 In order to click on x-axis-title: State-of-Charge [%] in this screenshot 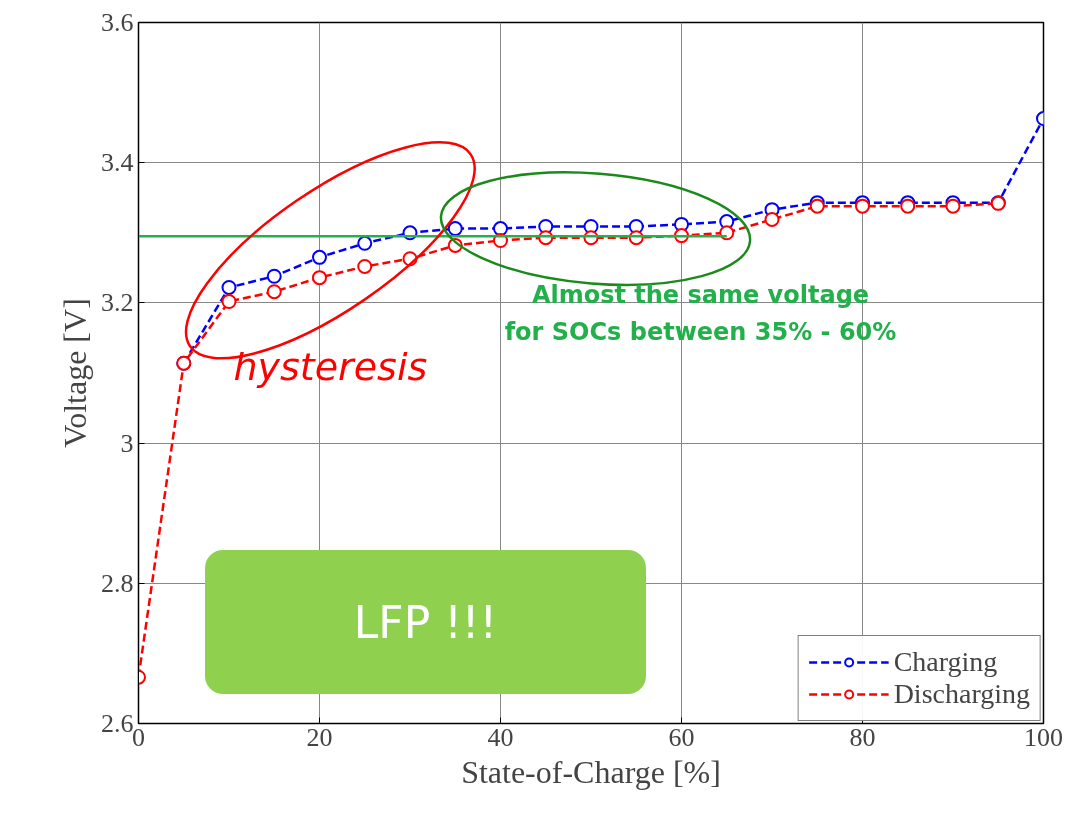, I will do `click(591, 771)`.